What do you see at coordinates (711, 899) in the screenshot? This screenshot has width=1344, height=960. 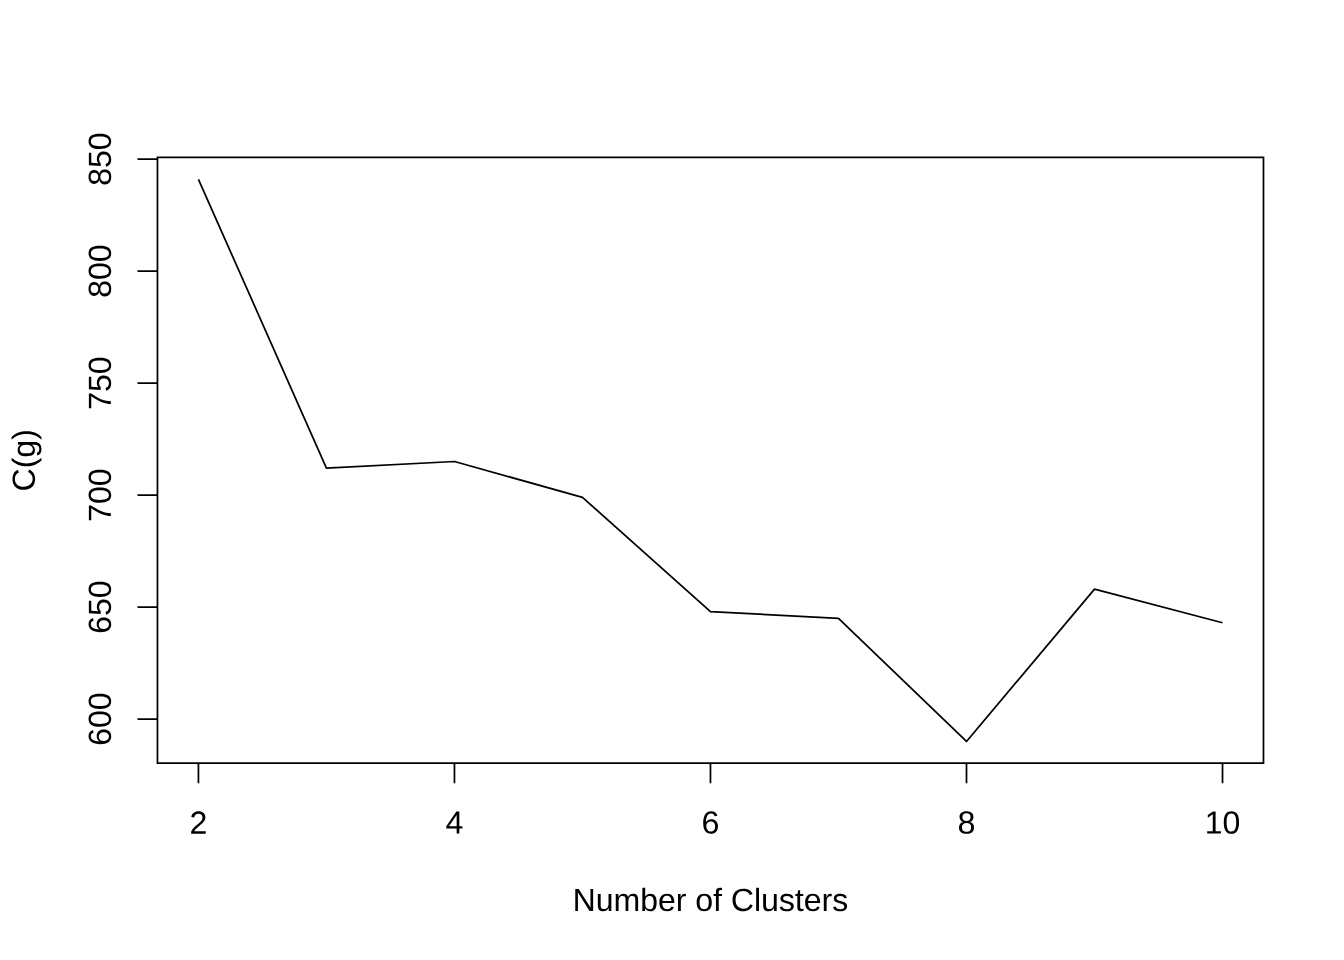 I see `x-axis-title: Number of Clusters` at bounding box center [711, 899].